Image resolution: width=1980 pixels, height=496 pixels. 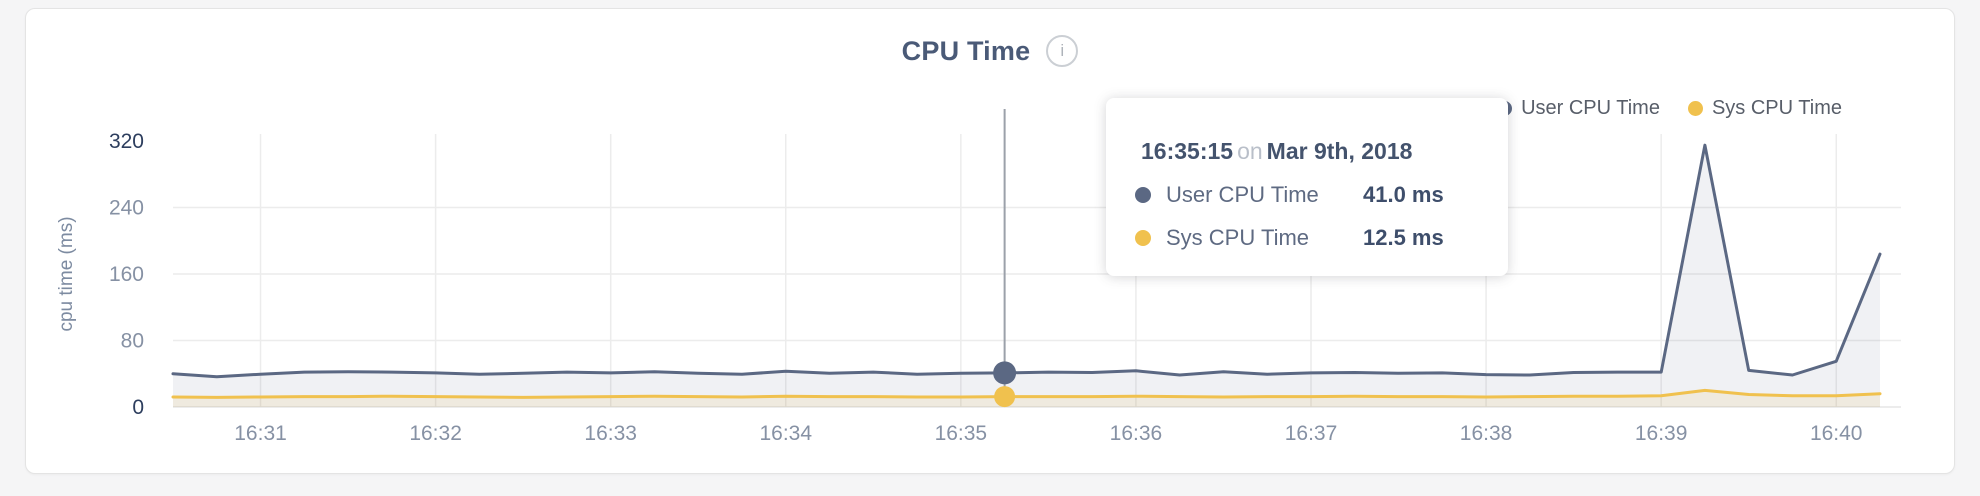 What do you see at coordinates (1661, 433) in the screenshot?
I see `x-tick-label: 16:39` at bounding box center [1661, 433].